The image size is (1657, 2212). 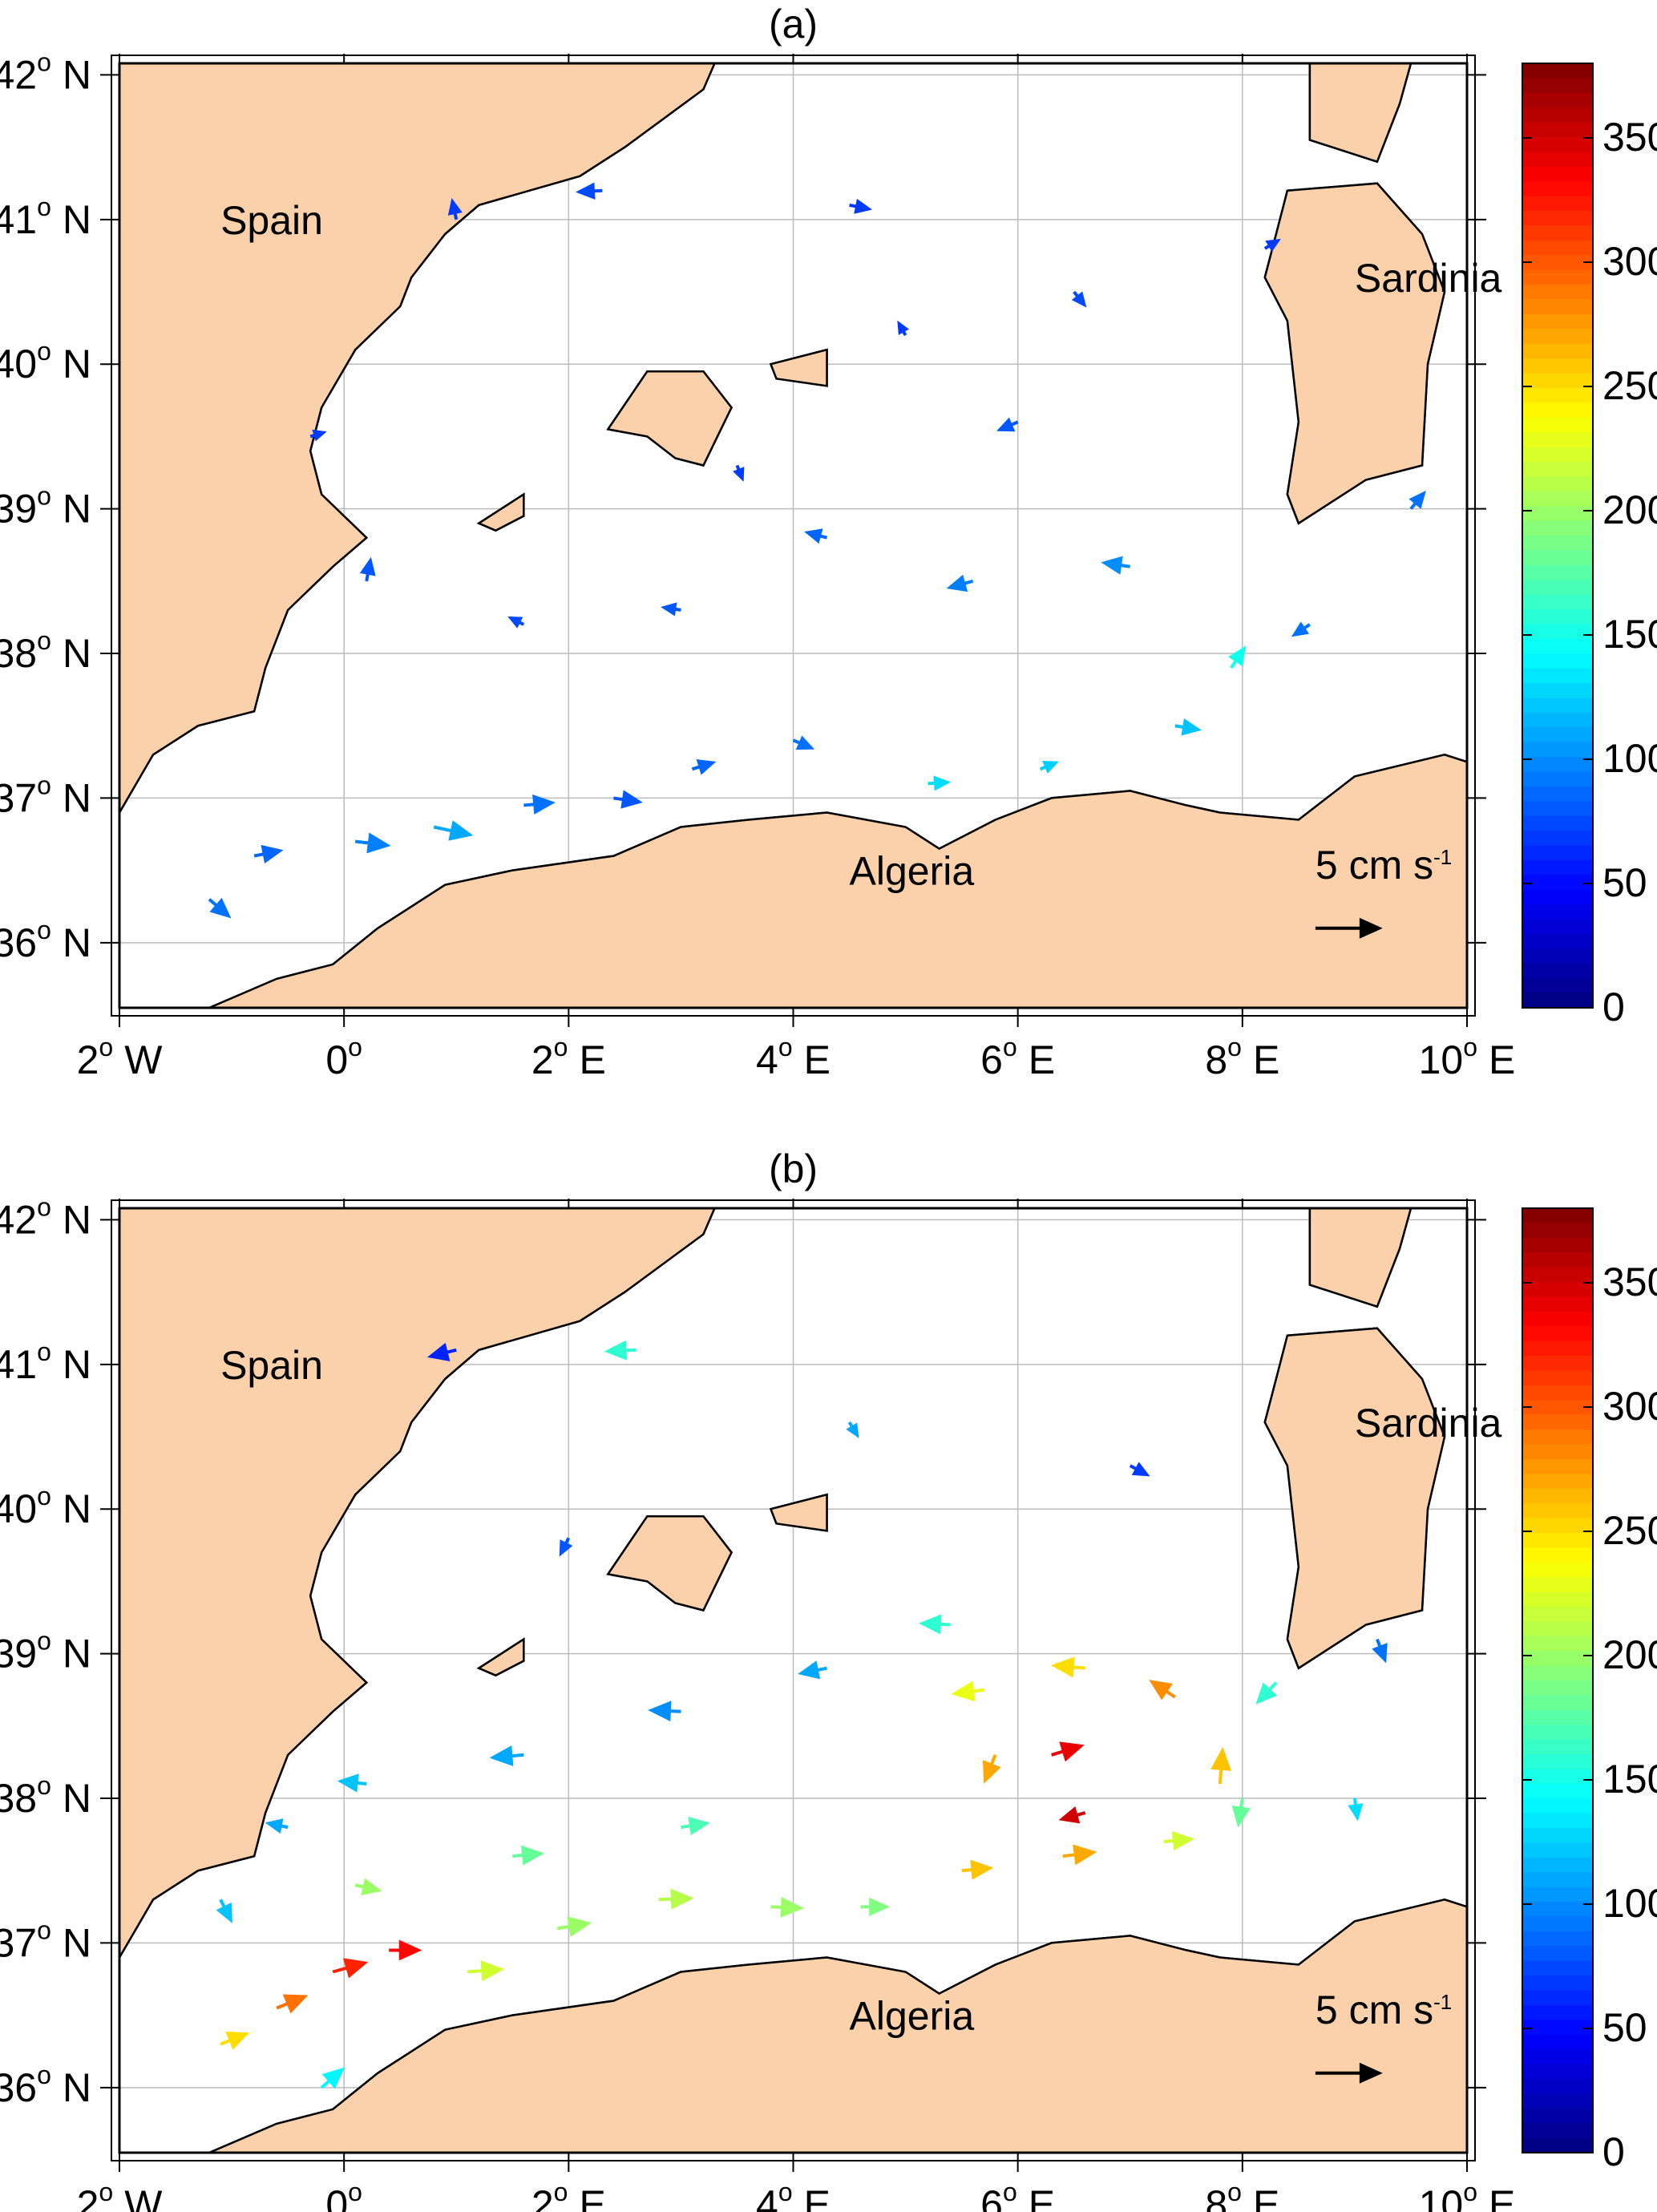 I want to click on y-tick-label: 42o N, so click(x=45, y=72).